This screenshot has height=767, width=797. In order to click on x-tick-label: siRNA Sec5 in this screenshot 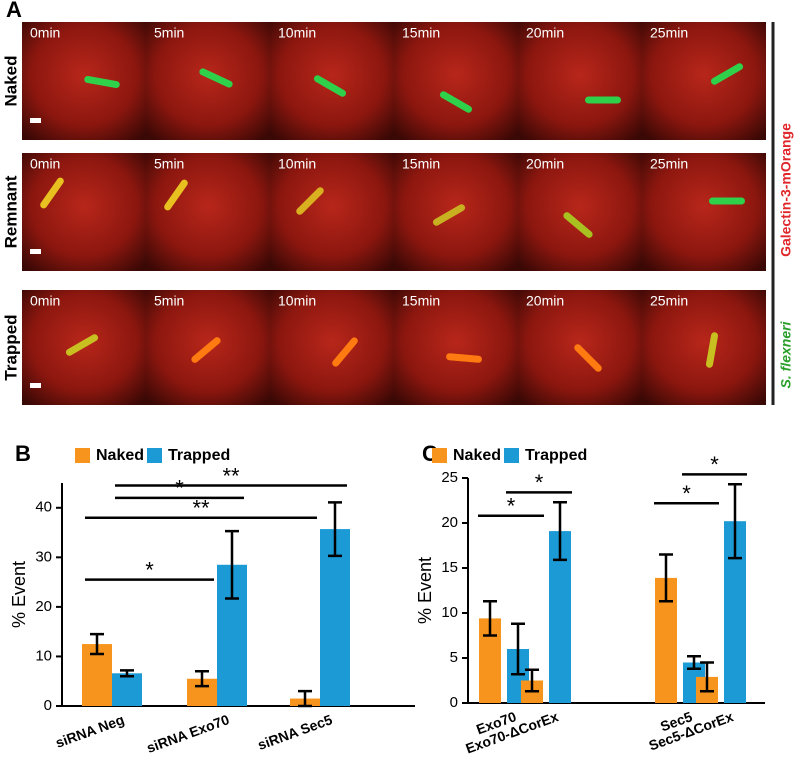, I will do `click(294, 732)`.